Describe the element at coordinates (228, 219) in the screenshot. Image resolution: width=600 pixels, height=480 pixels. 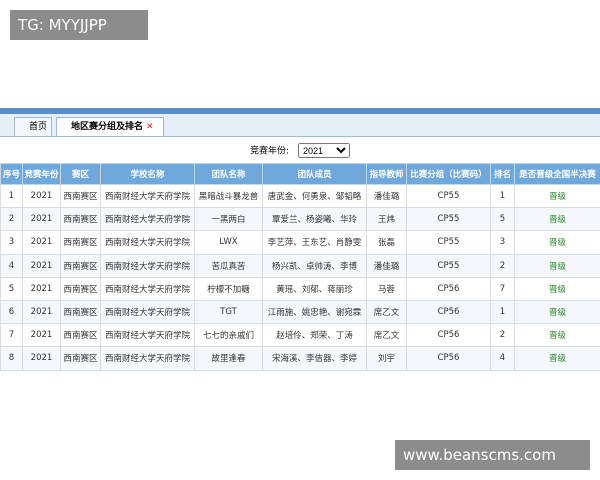
I see `table-cell: 一黑两白` at that location.